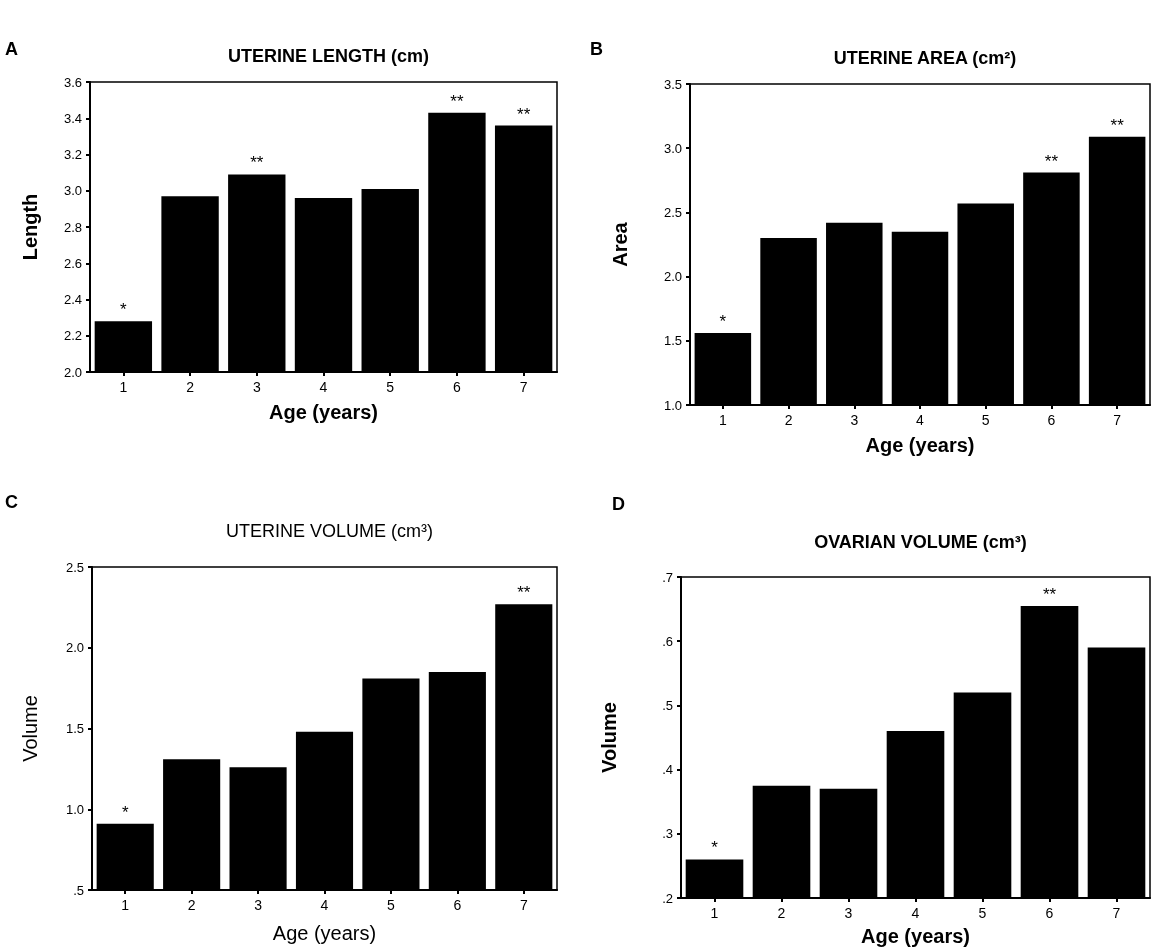 This screenshot has width=1152, height=951. I want to click on y-tick-label: 2.6, so click(72, 263).